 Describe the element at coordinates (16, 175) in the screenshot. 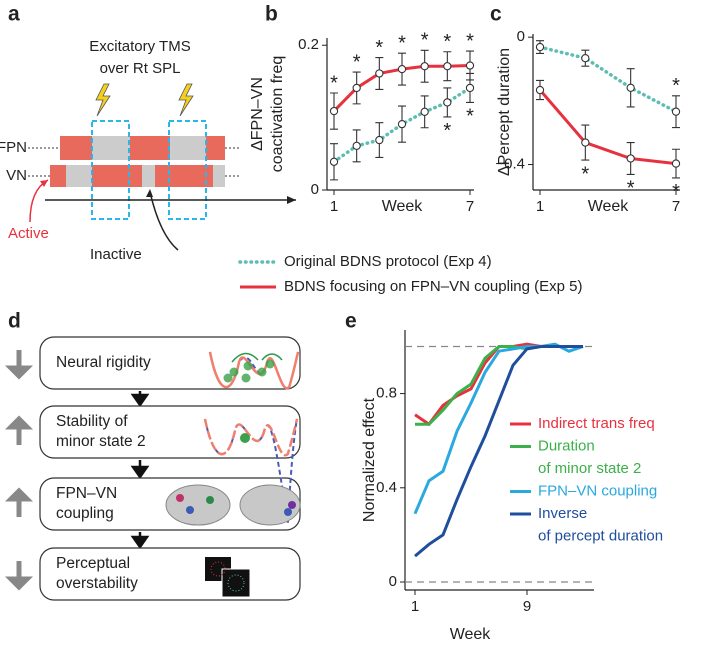

I see `row-label: VN` at that location.